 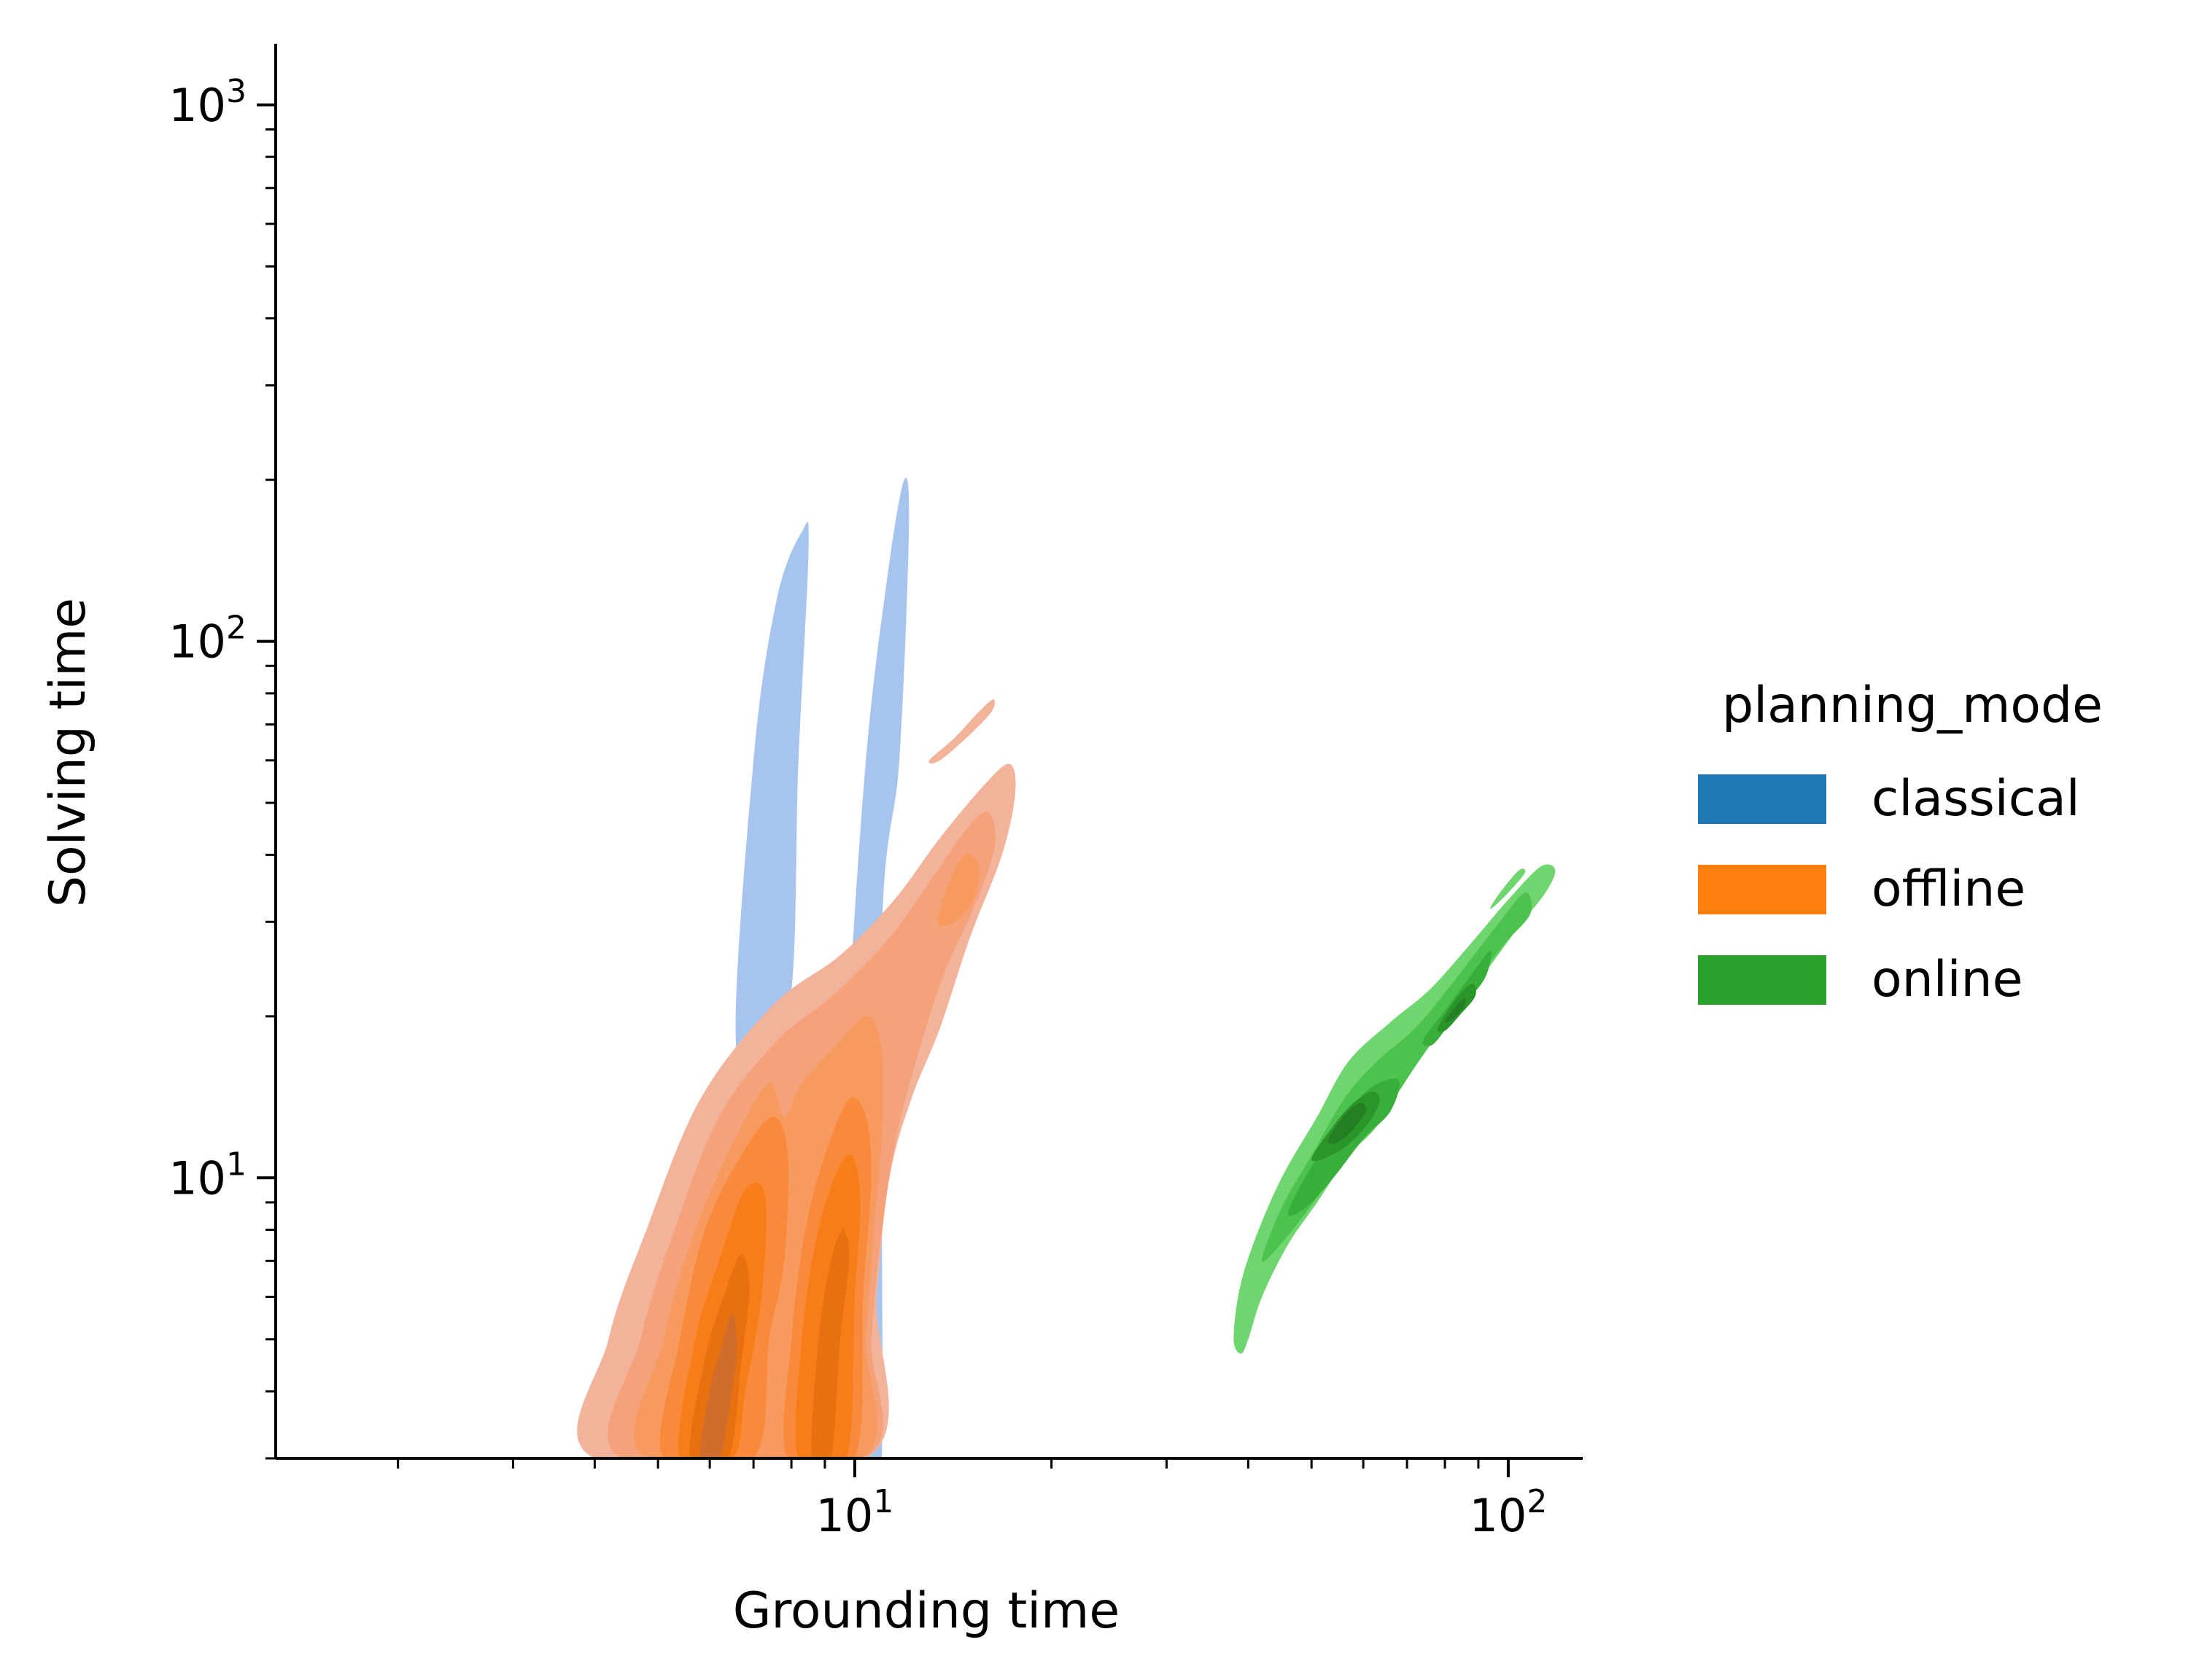 I want to click on series-online, so click(x=1394, y=1109).